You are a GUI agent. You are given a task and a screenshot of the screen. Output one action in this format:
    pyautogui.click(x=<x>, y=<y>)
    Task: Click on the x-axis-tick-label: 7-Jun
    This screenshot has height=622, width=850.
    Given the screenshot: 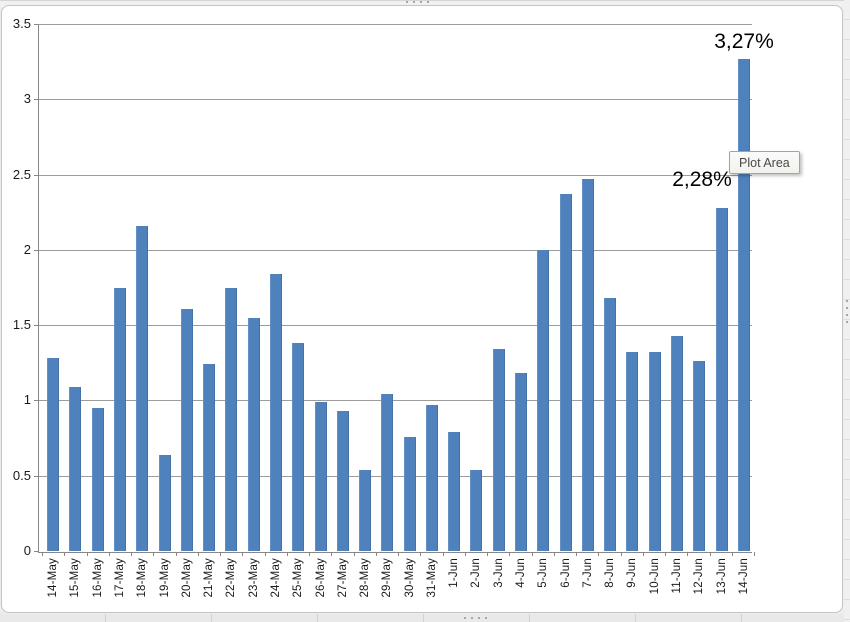 What is the action you would take?
    pyautogui.click(x=587, y=573)
    